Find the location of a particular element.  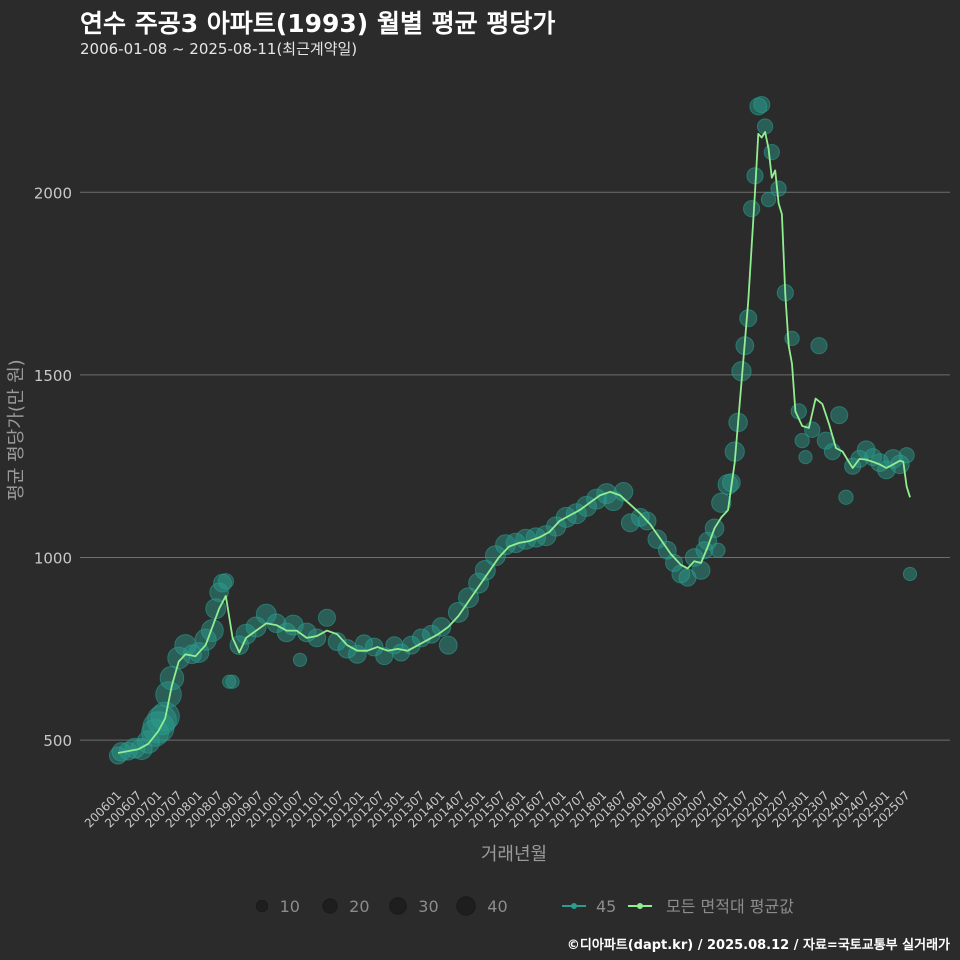

y-tick-label-500: 500 is located at coordinates (57, 741).